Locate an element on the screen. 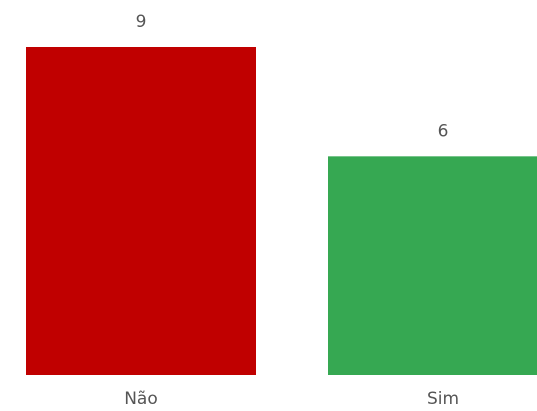 This screenshot has height=411, width=537. x-tick-label: Sim is located at coordinates (443, 399).